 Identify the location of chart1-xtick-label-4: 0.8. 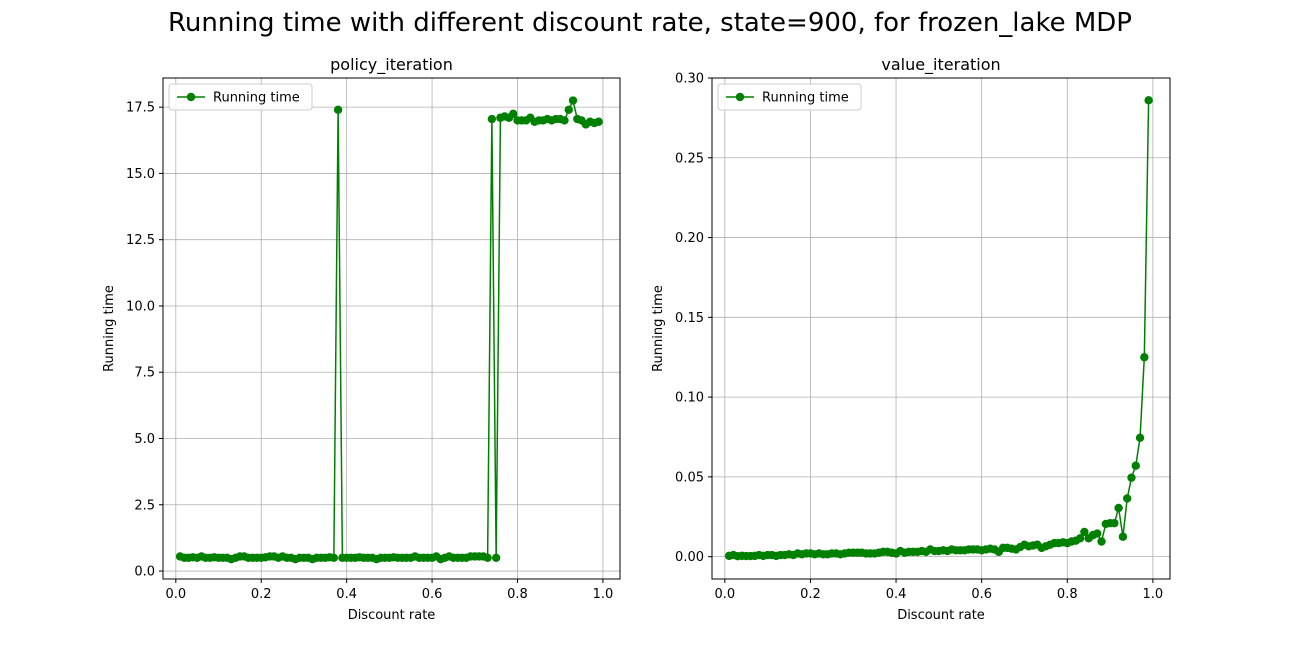
(1067, 594).